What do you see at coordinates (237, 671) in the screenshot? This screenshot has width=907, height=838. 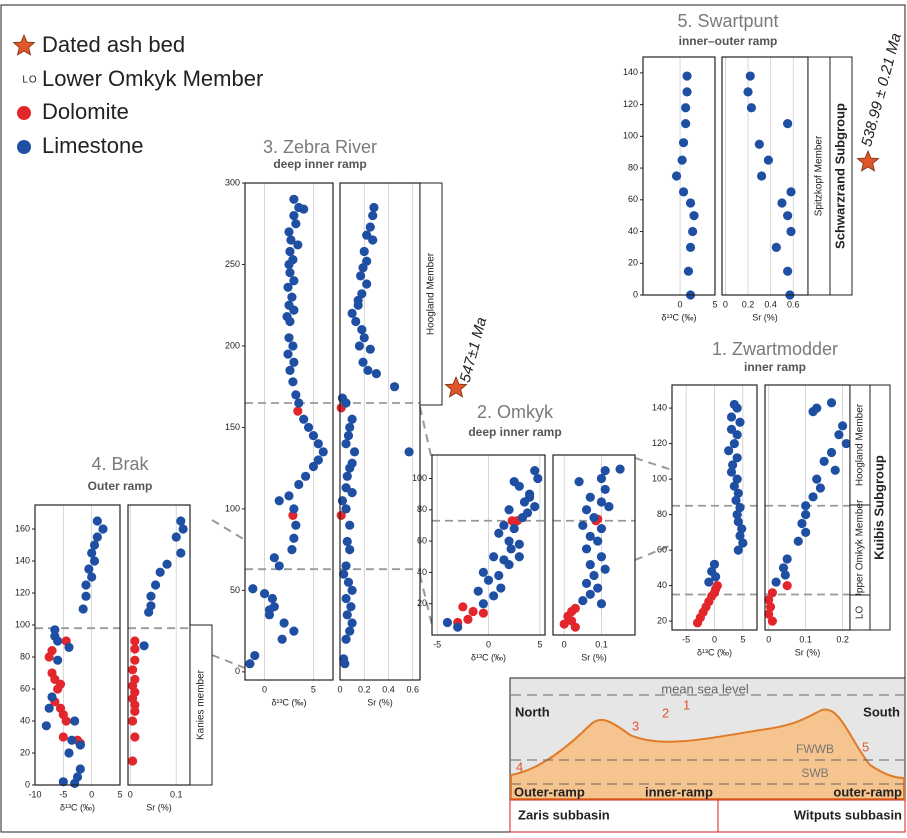 I see `y-tick-label: 0` at bounding box center [237, 671].